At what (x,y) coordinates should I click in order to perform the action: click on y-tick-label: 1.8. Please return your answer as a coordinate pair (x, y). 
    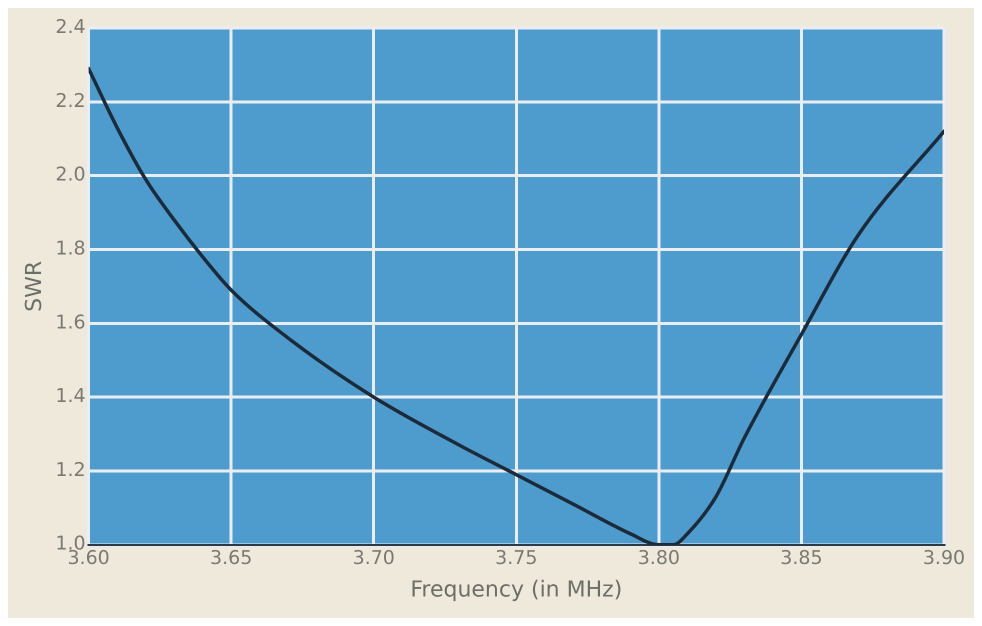
    Looking at the image, I should click on (70, 248).